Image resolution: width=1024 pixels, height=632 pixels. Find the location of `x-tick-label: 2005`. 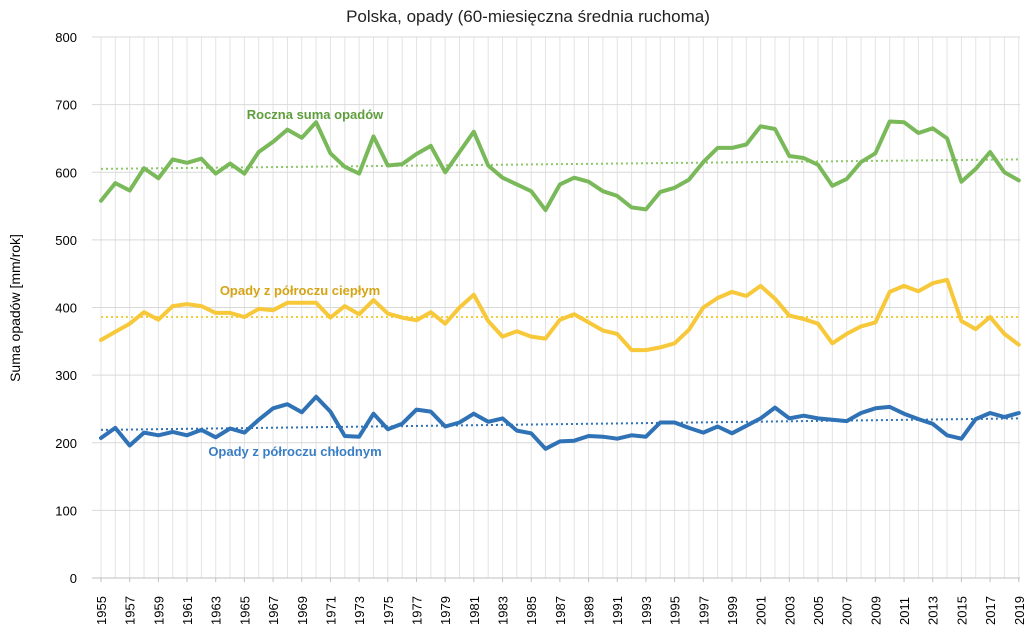

x-tick-label: 2005 is located at coordinates (818, 610).